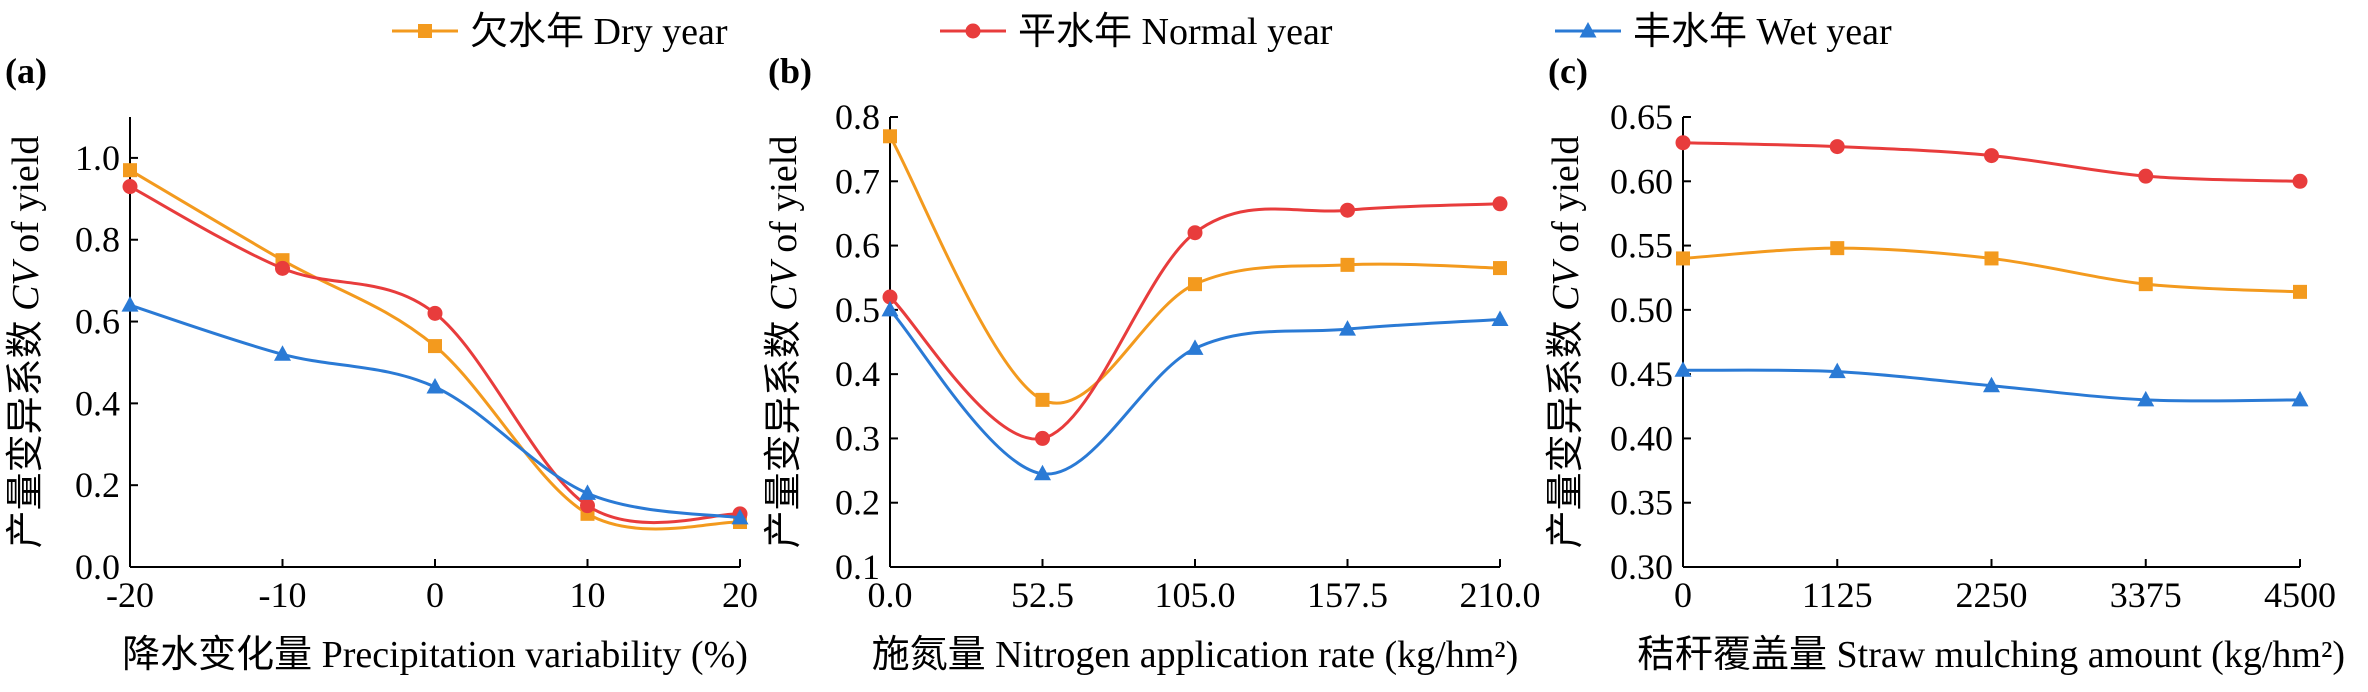 Image resolution: width=2368 pixels, height=692 pixels. I want to click on x-tick-label: 20, so click(740, 595).